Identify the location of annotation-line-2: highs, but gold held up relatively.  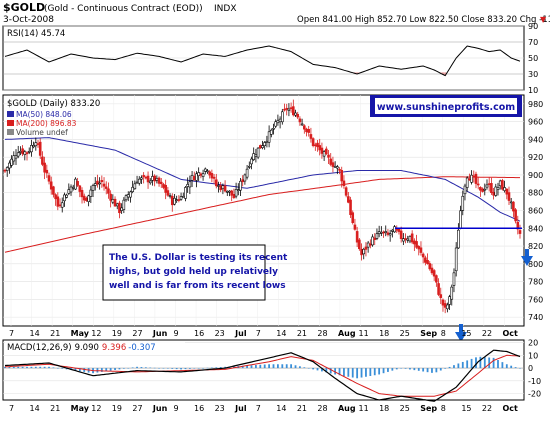
(193, 272).